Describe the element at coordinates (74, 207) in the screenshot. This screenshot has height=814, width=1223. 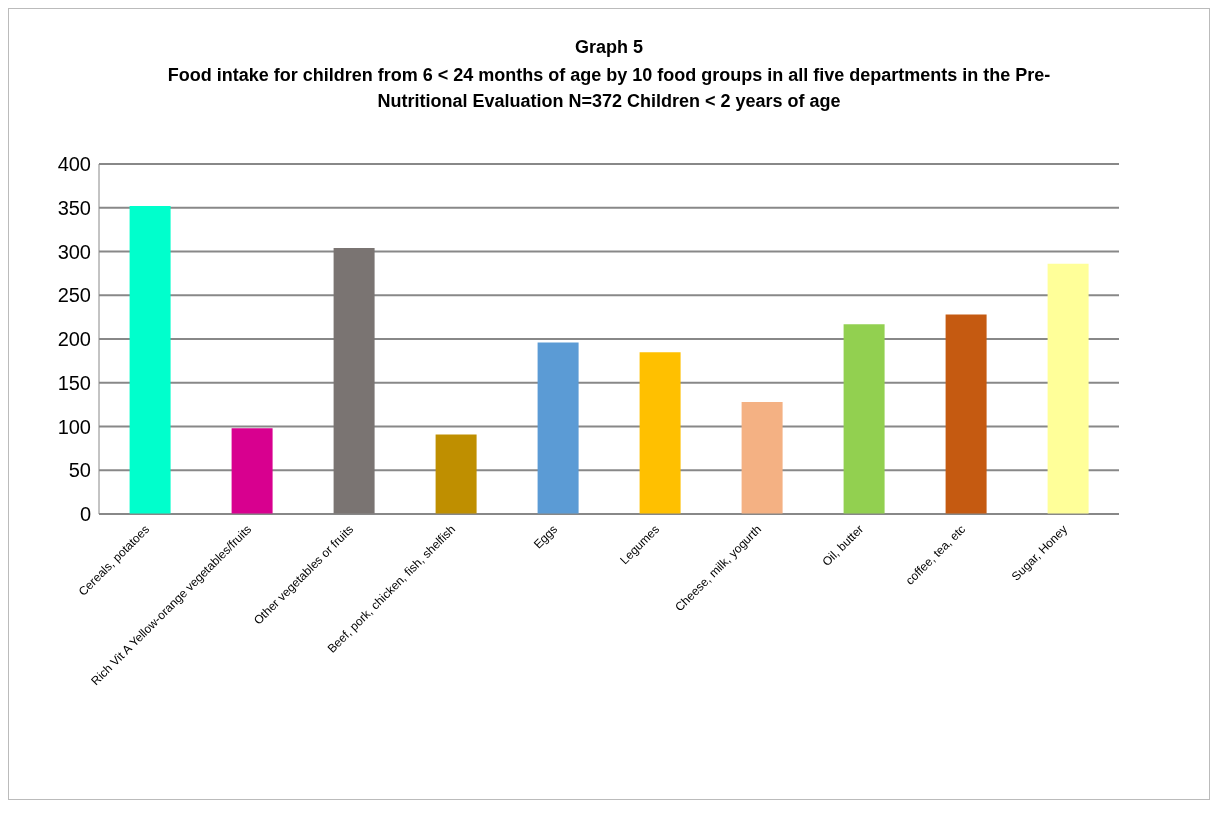
I see `y-tick-label: 350` at that location.